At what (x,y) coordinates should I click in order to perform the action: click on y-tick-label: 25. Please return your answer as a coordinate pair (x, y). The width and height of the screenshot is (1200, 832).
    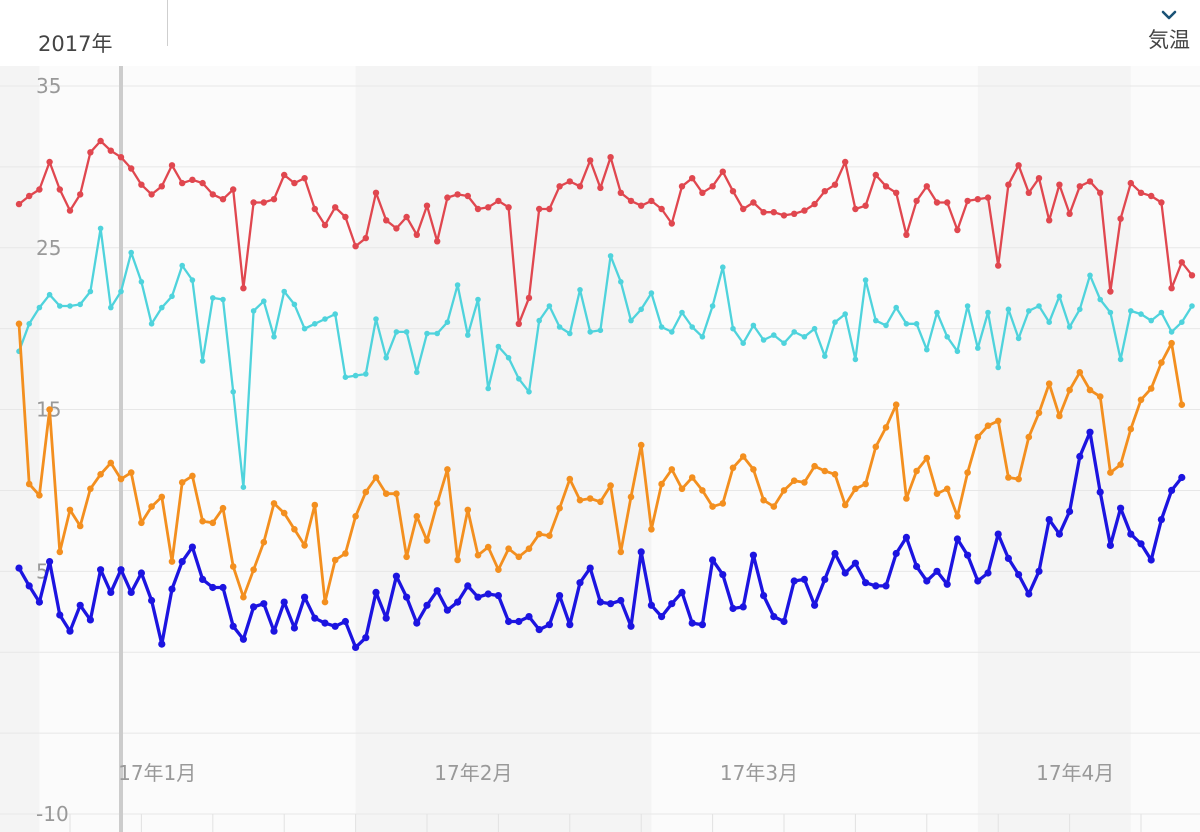
    Looking at the image, I should click on (48, 248).